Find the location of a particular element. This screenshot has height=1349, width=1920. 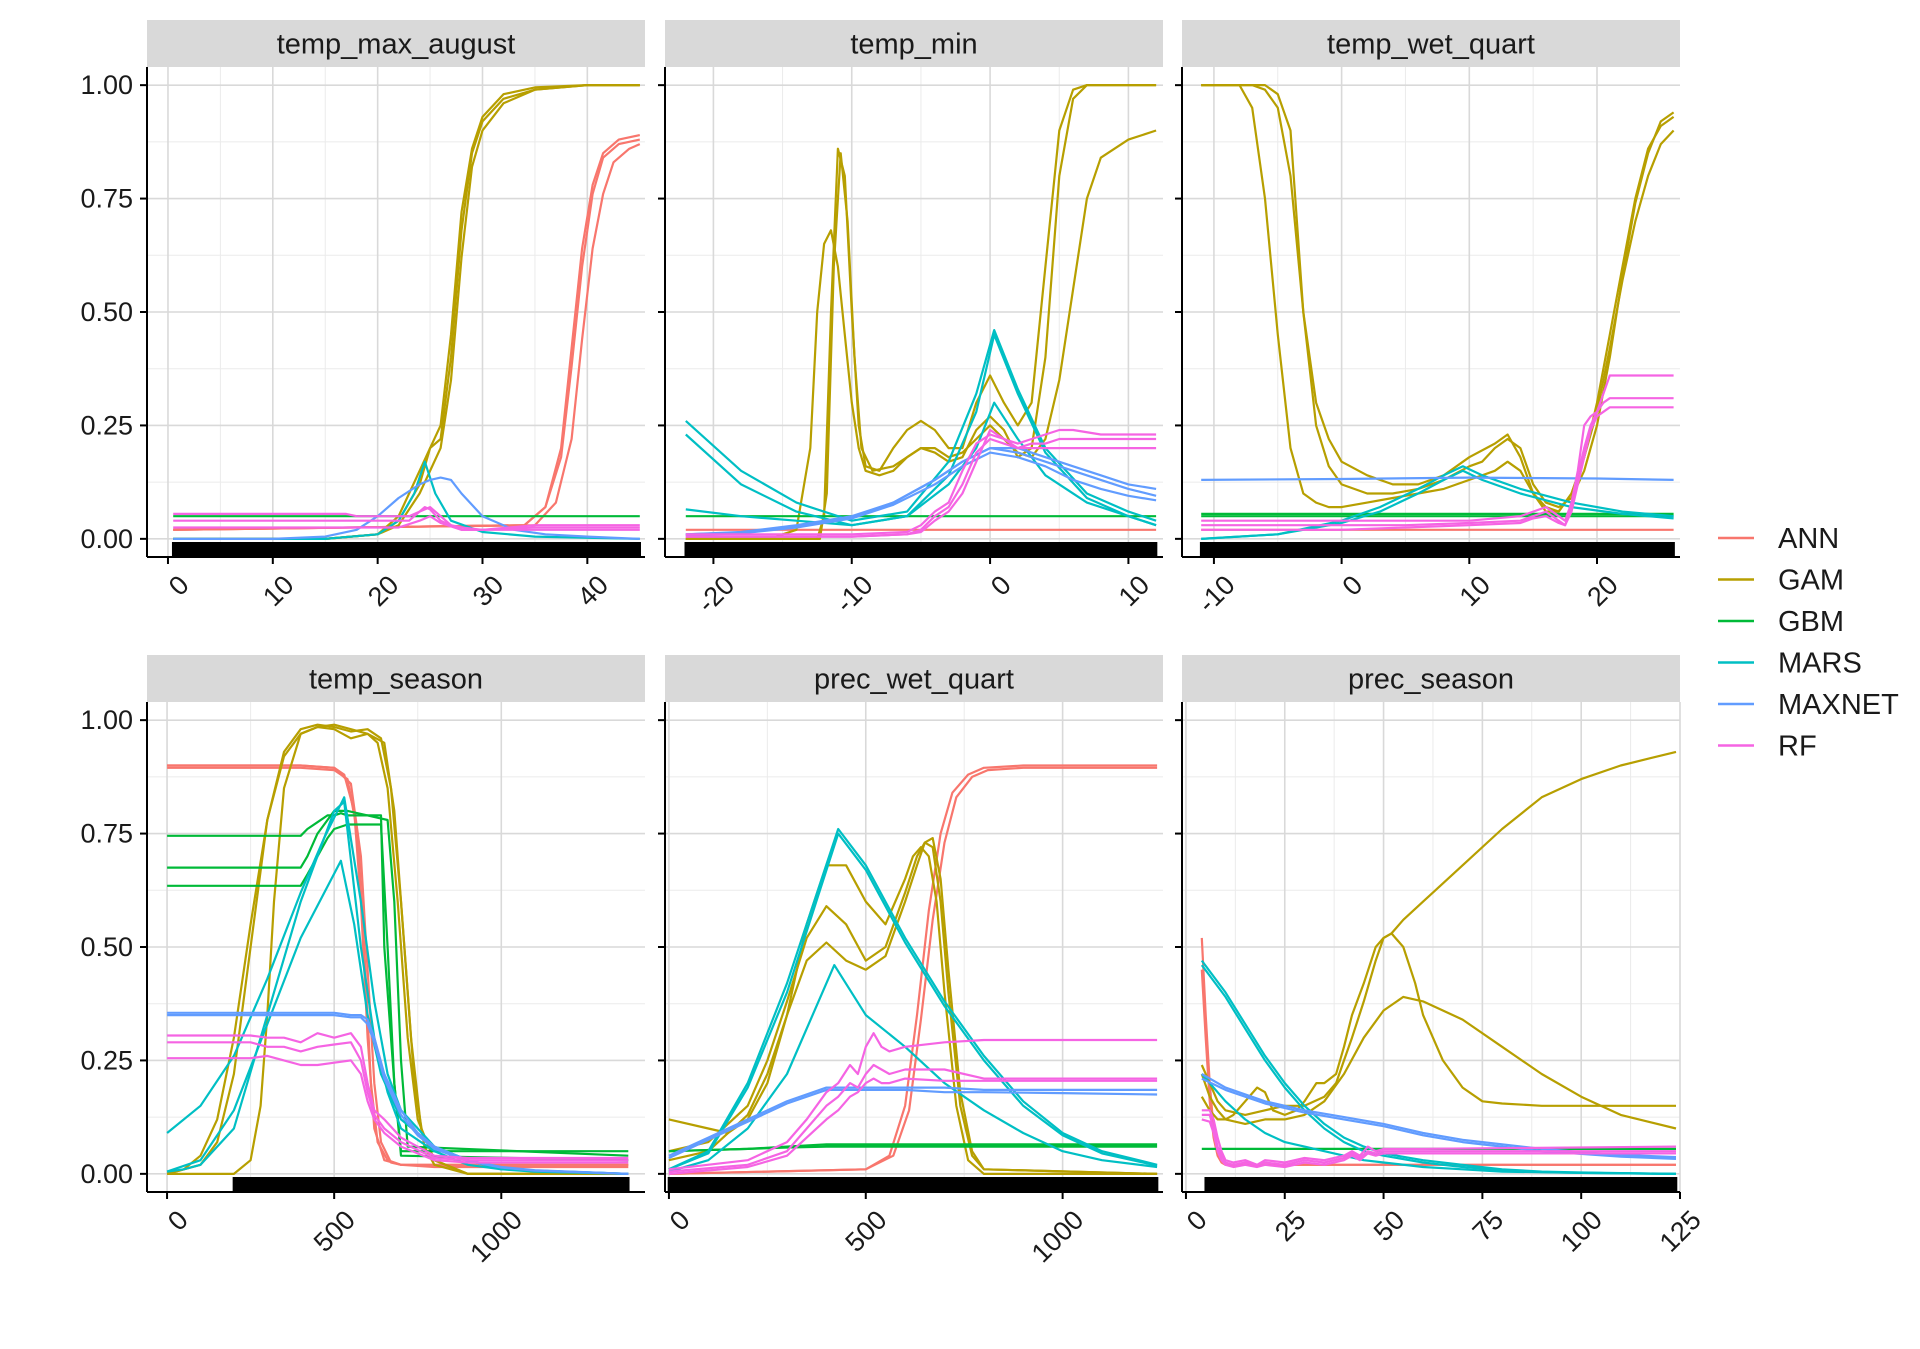

x-tick-label: 100 is located at coordinates (1581, 1231).